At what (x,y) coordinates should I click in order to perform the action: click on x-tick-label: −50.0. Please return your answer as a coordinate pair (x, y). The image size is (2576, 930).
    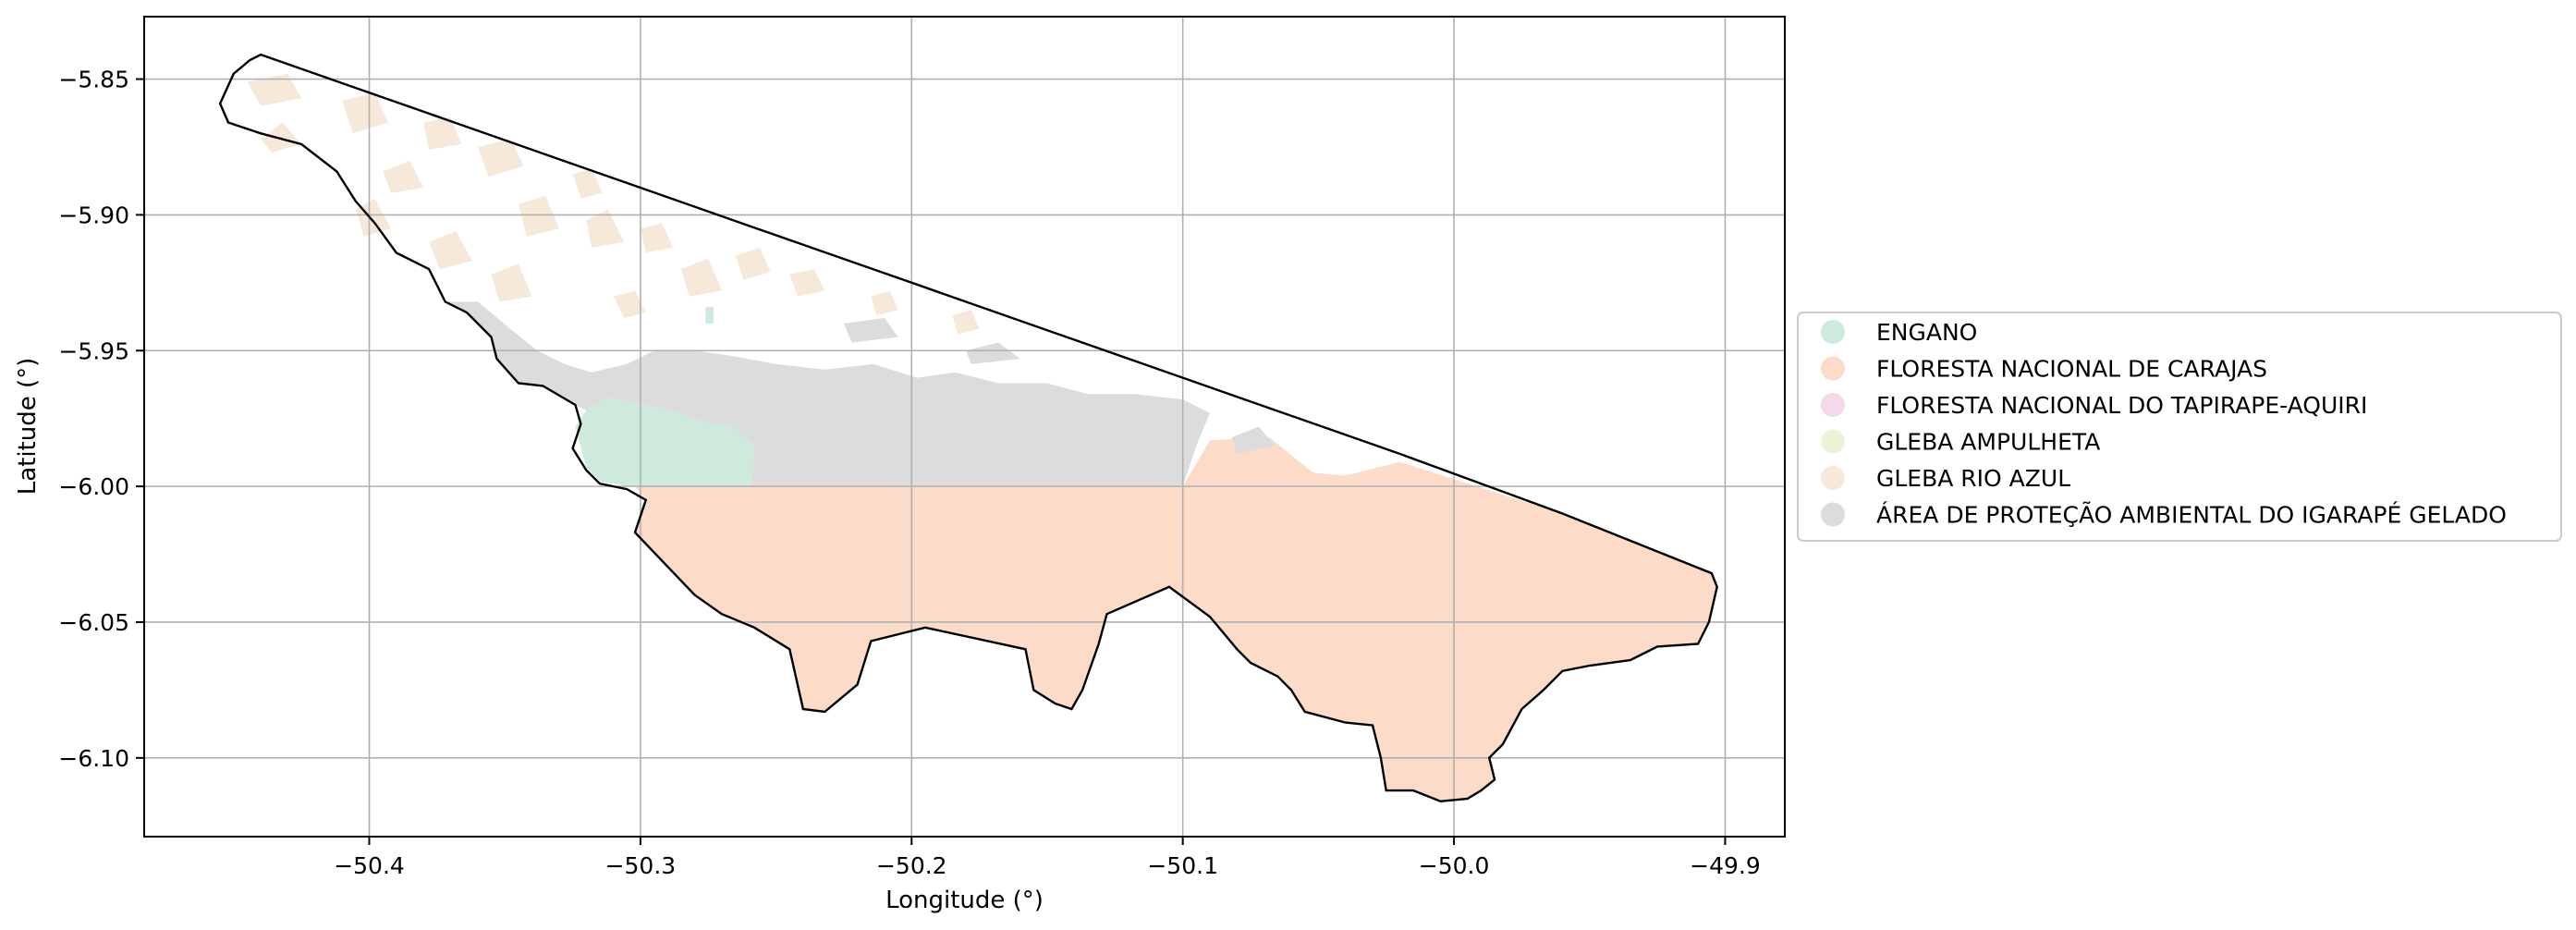
    Looking at the image, I should click on (1454, 865).